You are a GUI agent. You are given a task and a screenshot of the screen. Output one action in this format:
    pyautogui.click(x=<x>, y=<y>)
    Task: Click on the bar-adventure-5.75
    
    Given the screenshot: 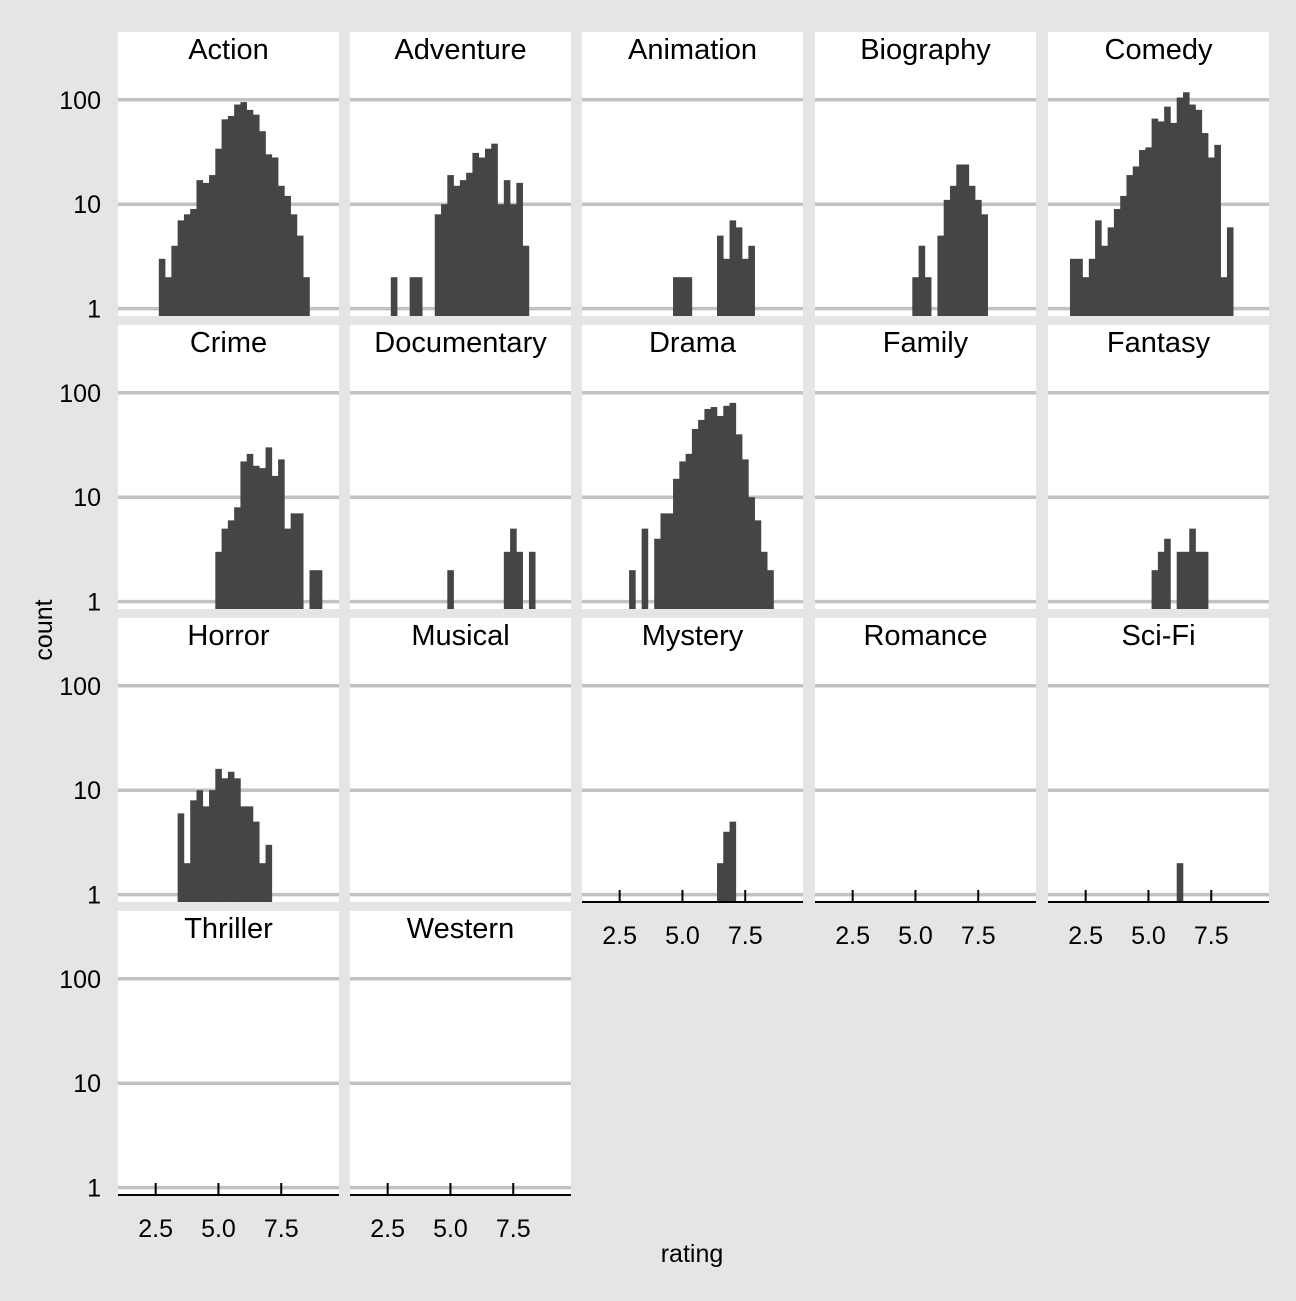 What is the action you would take?
    pyautogui.click(x=469, y=244)
    